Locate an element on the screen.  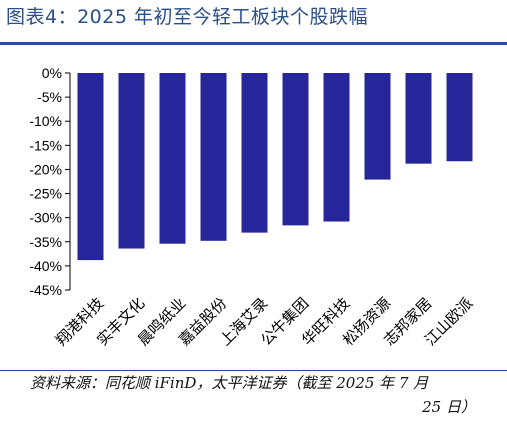
y-tick-label: -40% is located at coordinates (45, 266).